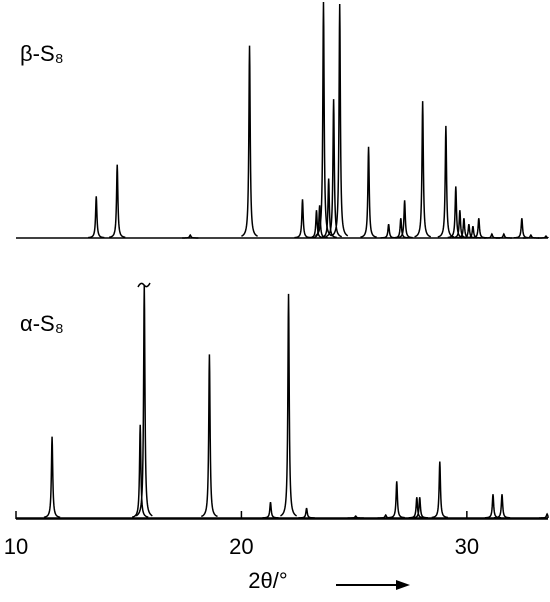  I want to click on series-label: α-S₈, so click(42, 323).